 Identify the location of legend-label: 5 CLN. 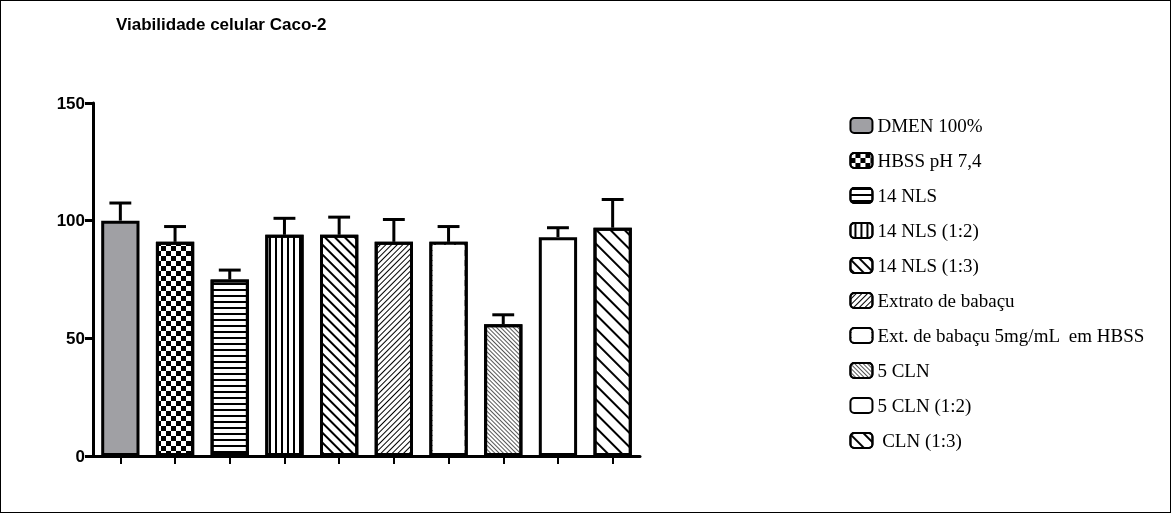
(903, 370).